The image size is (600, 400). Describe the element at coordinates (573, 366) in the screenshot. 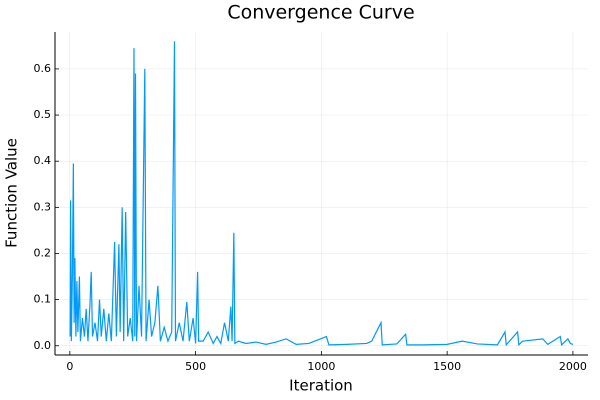

I see `x-tick-label: 2000` at that location.